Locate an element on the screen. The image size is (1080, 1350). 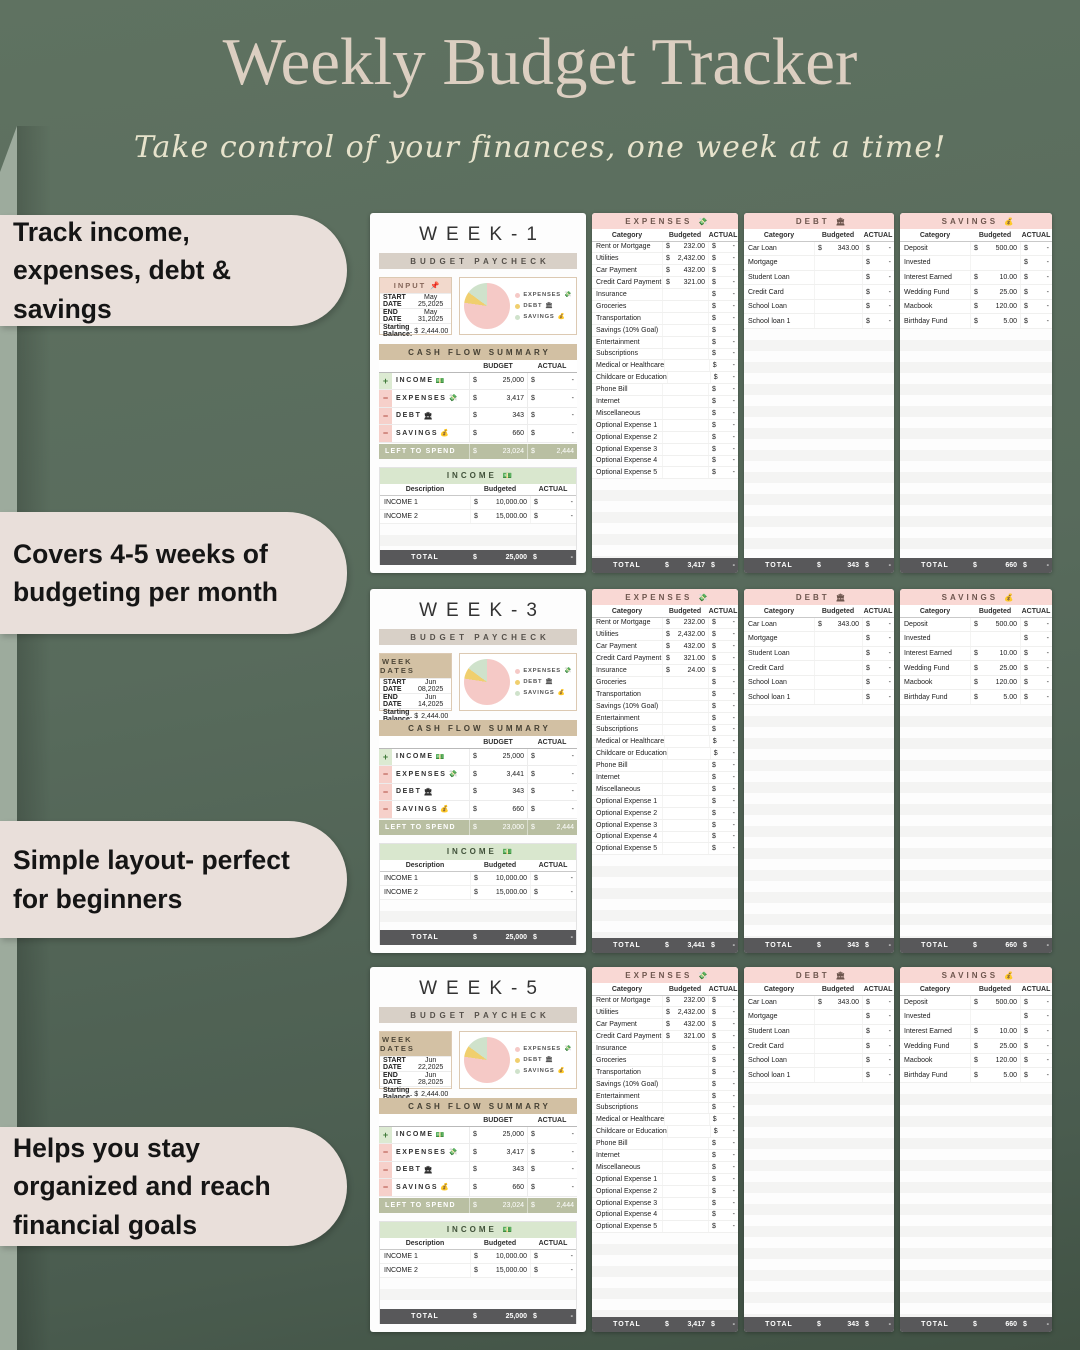
amount-value: 25.00 is located at coordinates (1008, 292).